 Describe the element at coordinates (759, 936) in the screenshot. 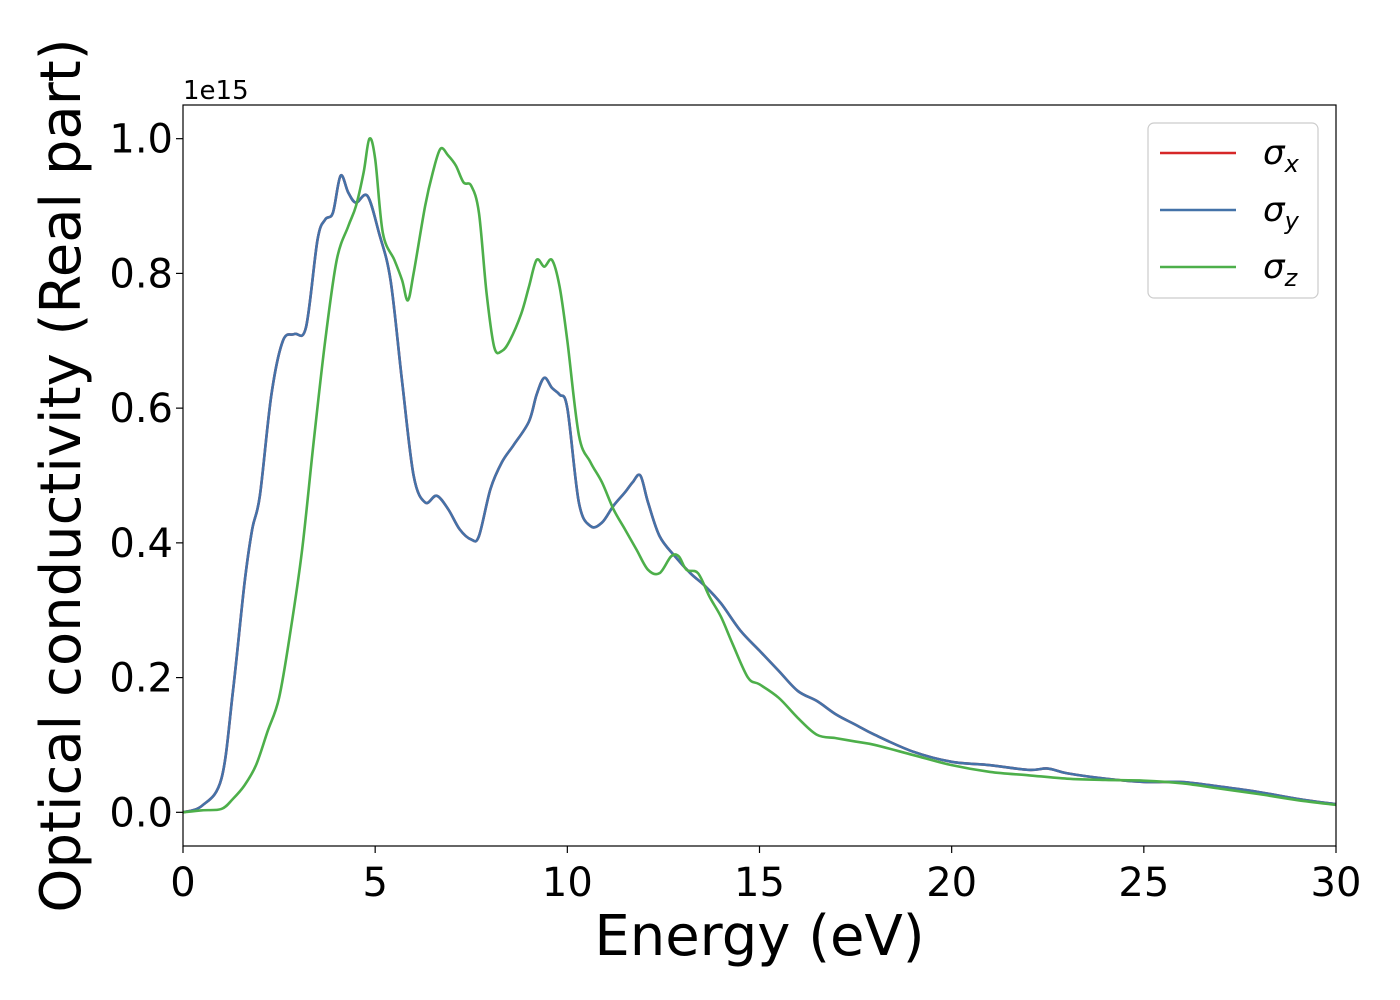

I see `x-axis-label: Energy (eV)` at that location.